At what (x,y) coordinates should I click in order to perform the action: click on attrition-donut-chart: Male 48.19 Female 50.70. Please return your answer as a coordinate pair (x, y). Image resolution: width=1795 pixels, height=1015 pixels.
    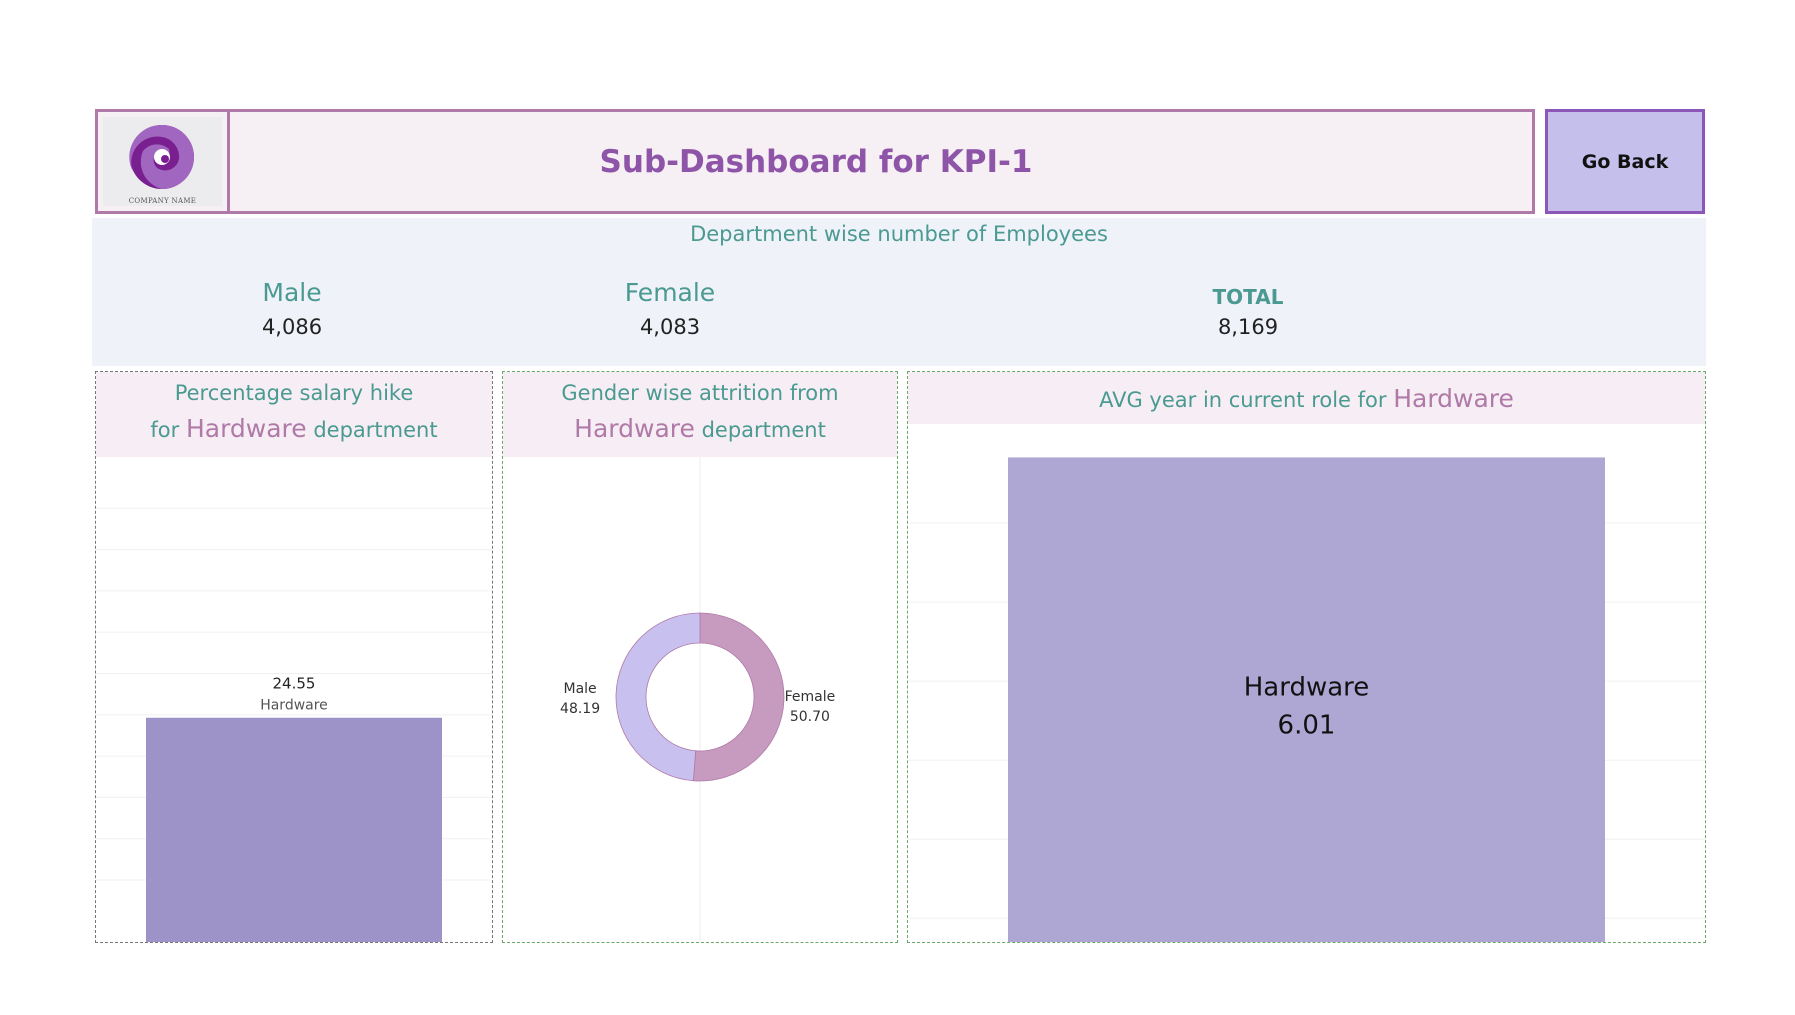
    Looking at the image, I should click on (698, 699).